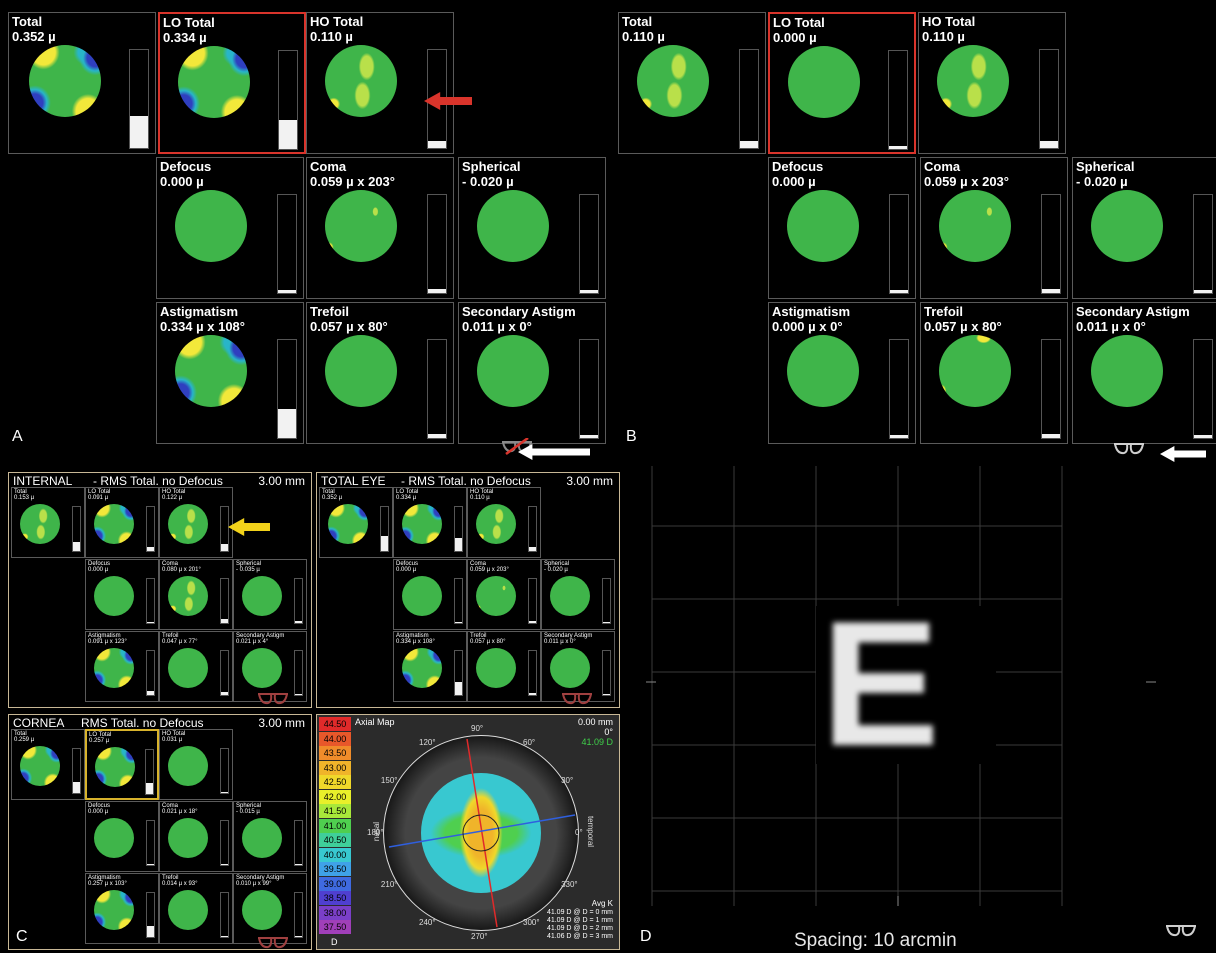 This screenshot has width=1216, height=953. I want to click on glasses-icon-internal, so click(273, 699).